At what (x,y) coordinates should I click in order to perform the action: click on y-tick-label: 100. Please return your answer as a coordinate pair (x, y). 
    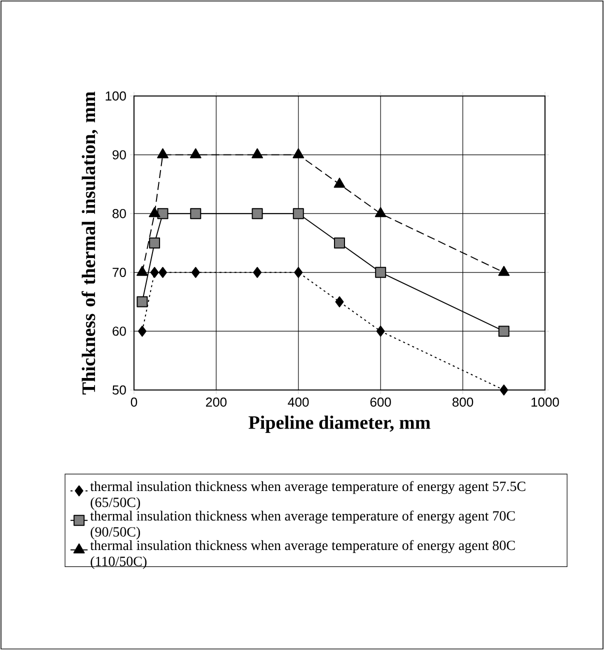
    Looking at the image, I should click on (116, 96).